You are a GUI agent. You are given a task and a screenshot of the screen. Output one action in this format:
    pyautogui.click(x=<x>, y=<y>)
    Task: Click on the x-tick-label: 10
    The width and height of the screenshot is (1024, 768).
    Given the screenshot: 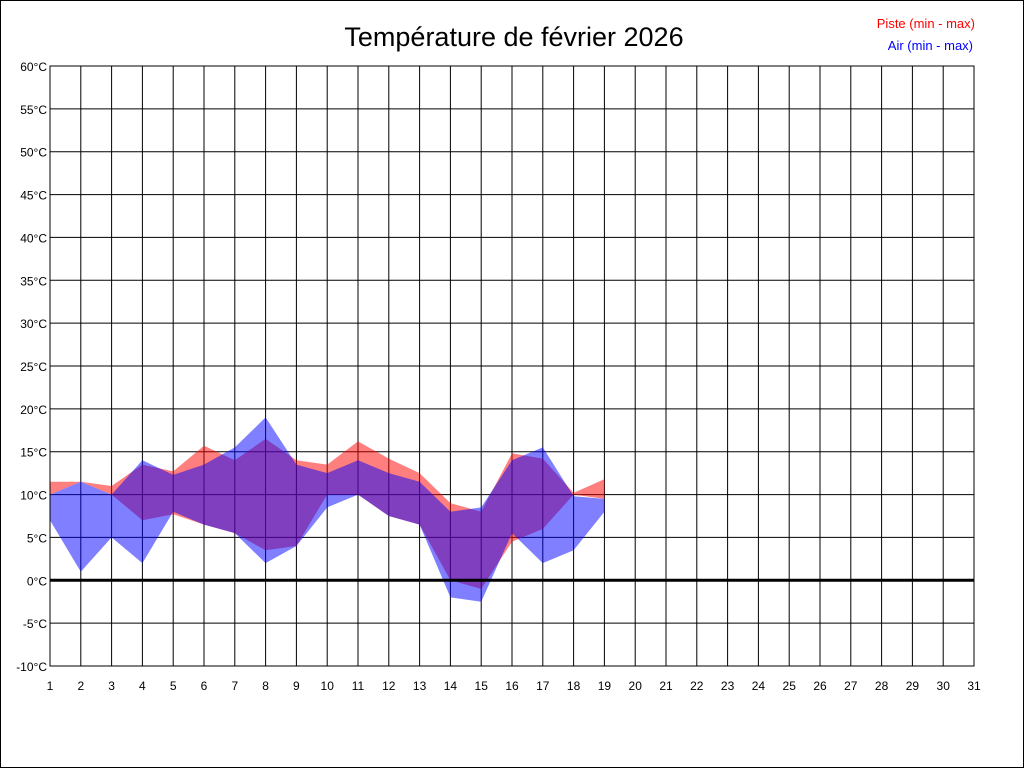 What is the action you would take?
    pyautogui.click(x=328, y=686)
    